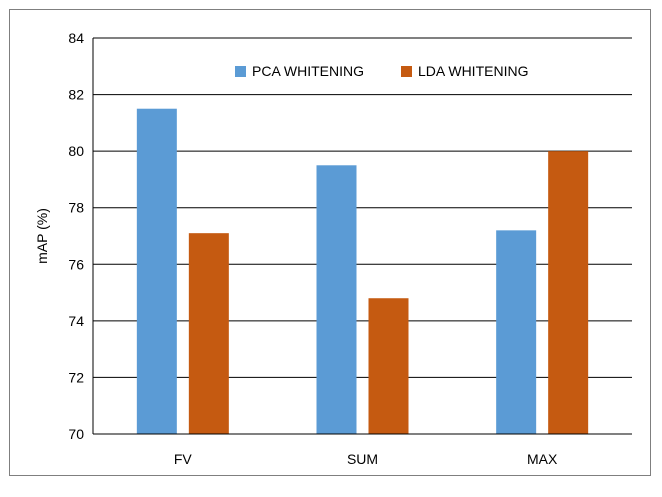 Image resolution: width=662 pixels, height=497 pixels. Describe the element at coordinates (406, 71) in the screenshot. I see `legend-swatch-lda-whitening` at that location.